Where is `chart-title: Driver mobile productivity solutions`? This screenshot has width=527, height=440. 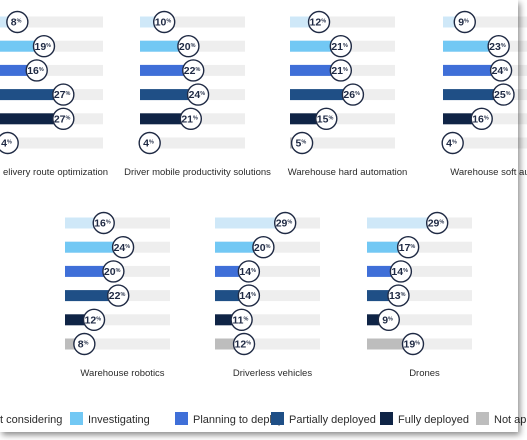 chart-title: Driver mobile productivity solutions is located at coordinates (197, 172).